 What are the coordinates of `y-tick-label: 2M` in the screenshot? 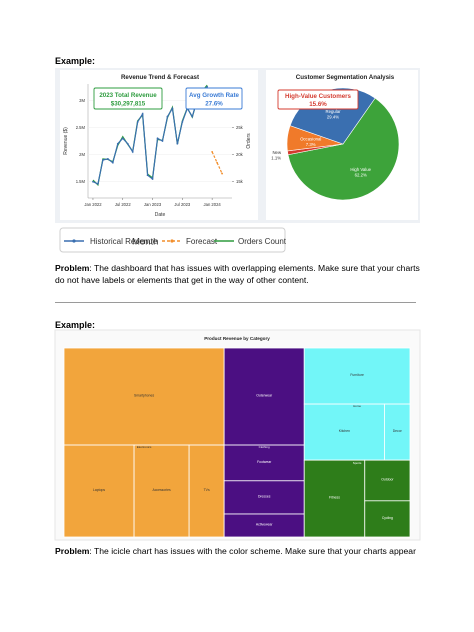 It's located at (82, 154).